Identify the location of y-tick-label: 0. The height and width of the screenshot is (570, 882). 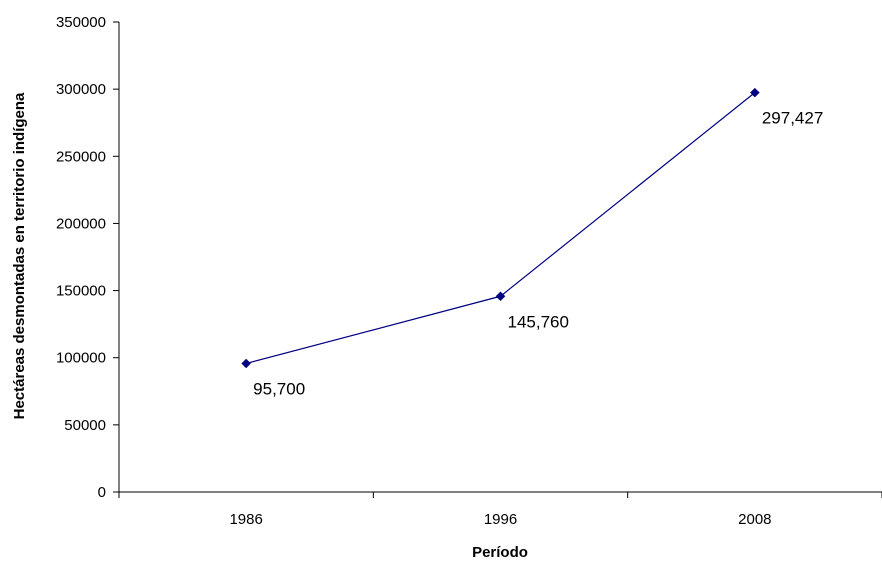
(102, 492).